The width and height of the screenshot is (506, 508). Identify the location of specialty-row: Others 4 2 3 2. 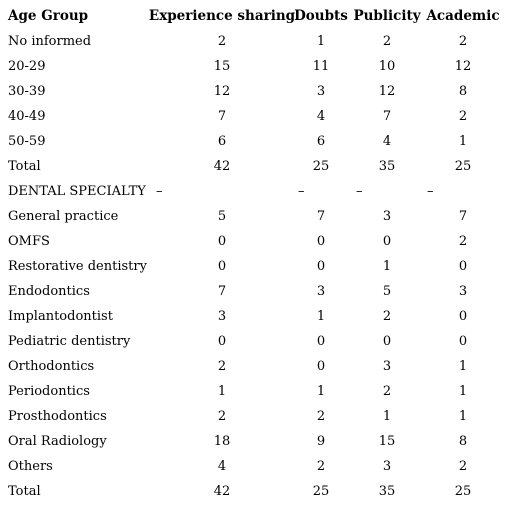
(253, 466).